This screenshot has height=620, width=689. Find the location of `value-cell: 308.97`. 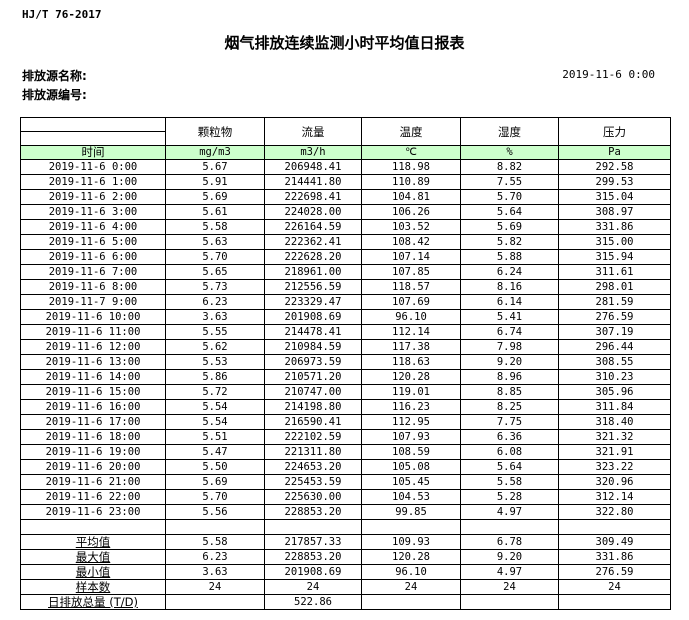

value-cell: 308.97 is located at coordinates (614, 212).